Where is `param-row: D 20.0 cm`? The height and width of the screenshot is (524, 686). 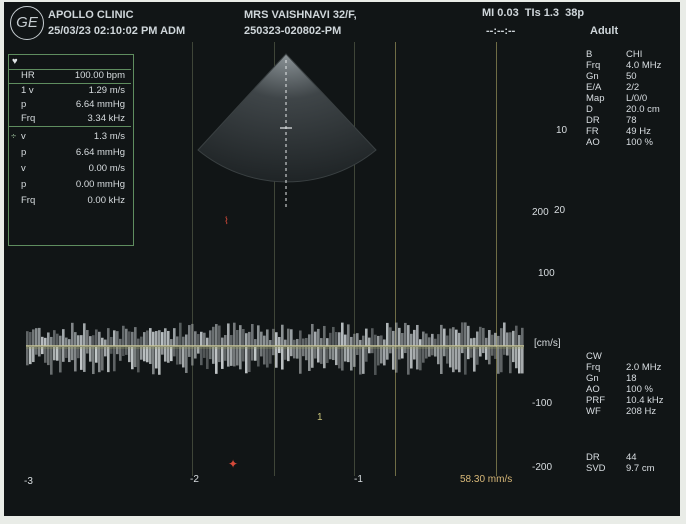
param-row: D 20.0 cm is located at coordinates (631, 109).